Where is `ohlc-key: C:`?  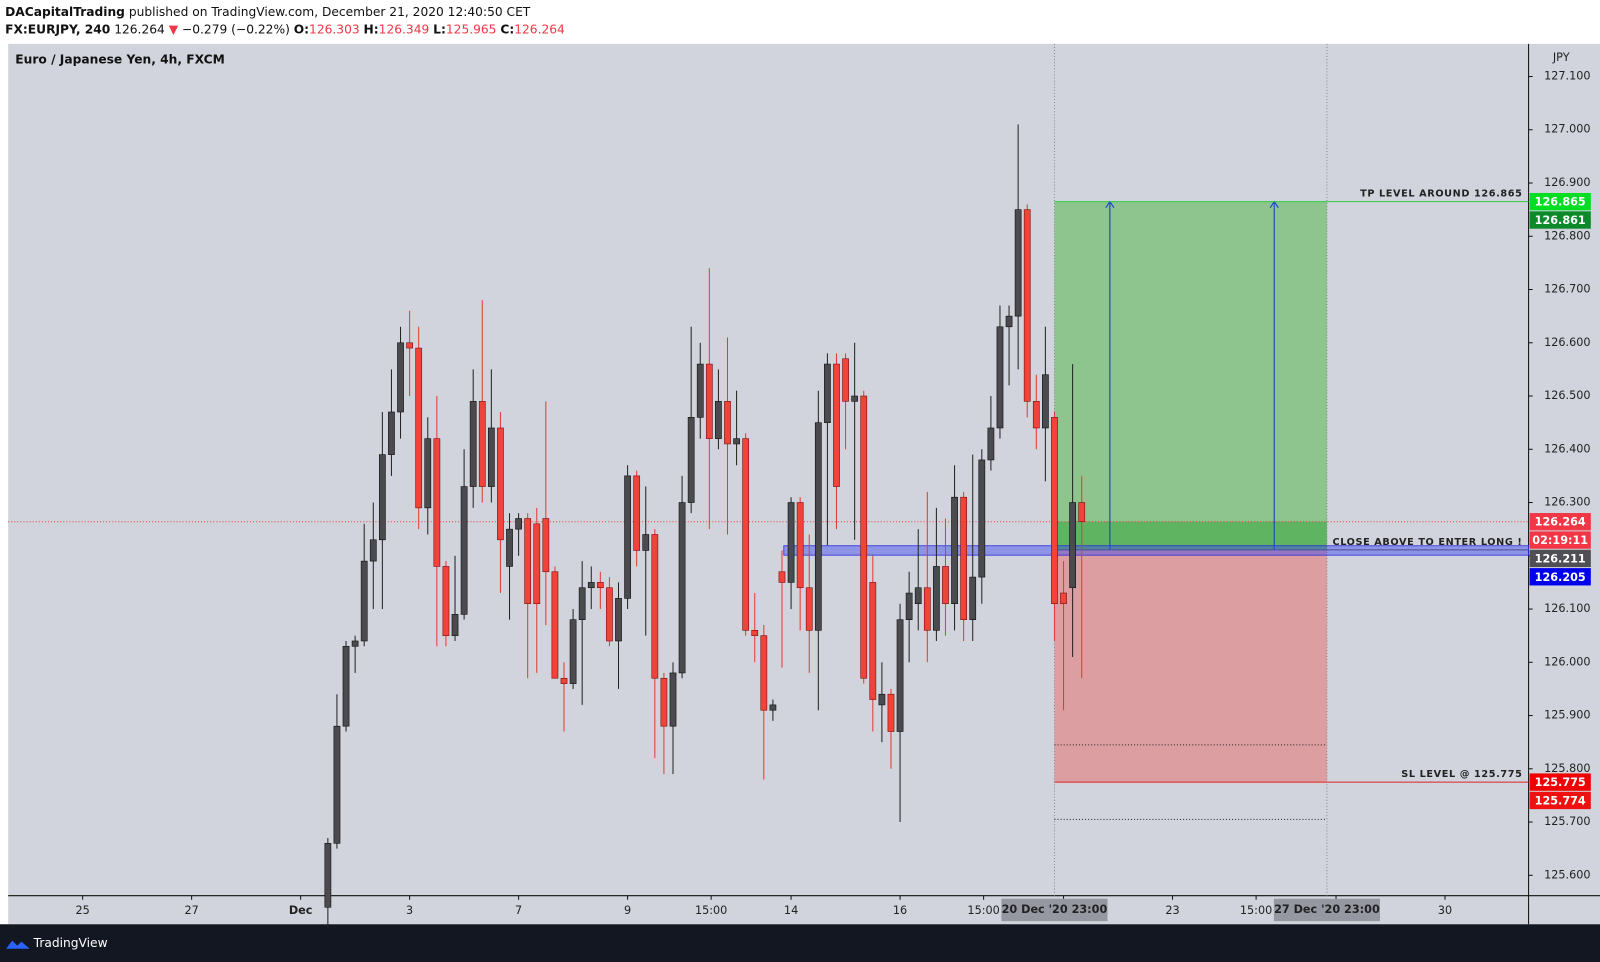
ohlc-key: C: is located at coordinates (507, 29).